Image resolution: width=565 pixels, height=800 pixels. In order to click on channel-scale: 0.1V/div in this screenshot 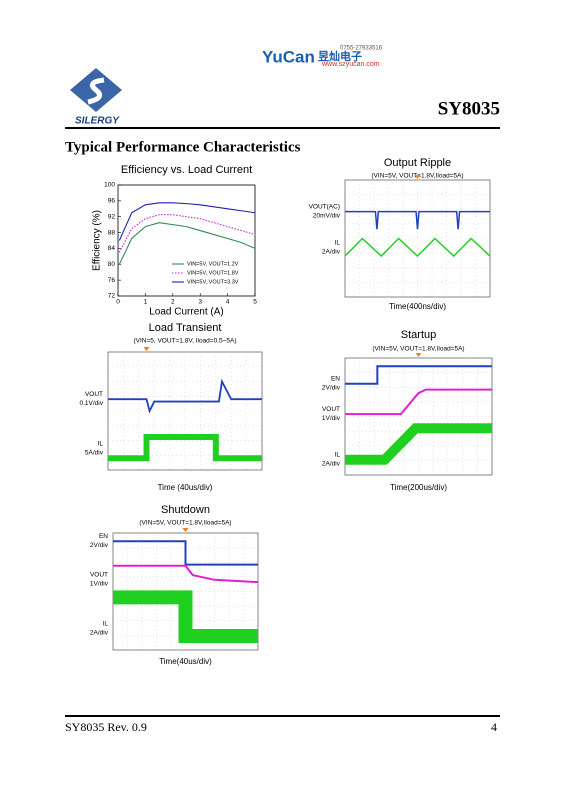, I will do `click(92, 403)`.